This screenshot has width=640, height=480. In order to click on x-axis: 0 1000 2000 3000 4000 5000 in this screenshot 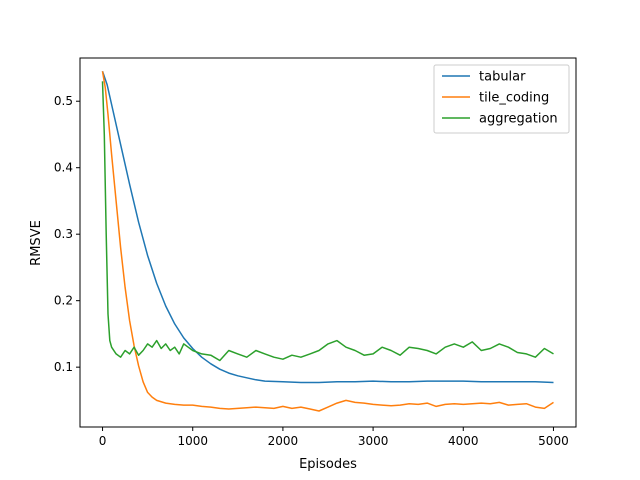, I will do `click(334, 437)`.